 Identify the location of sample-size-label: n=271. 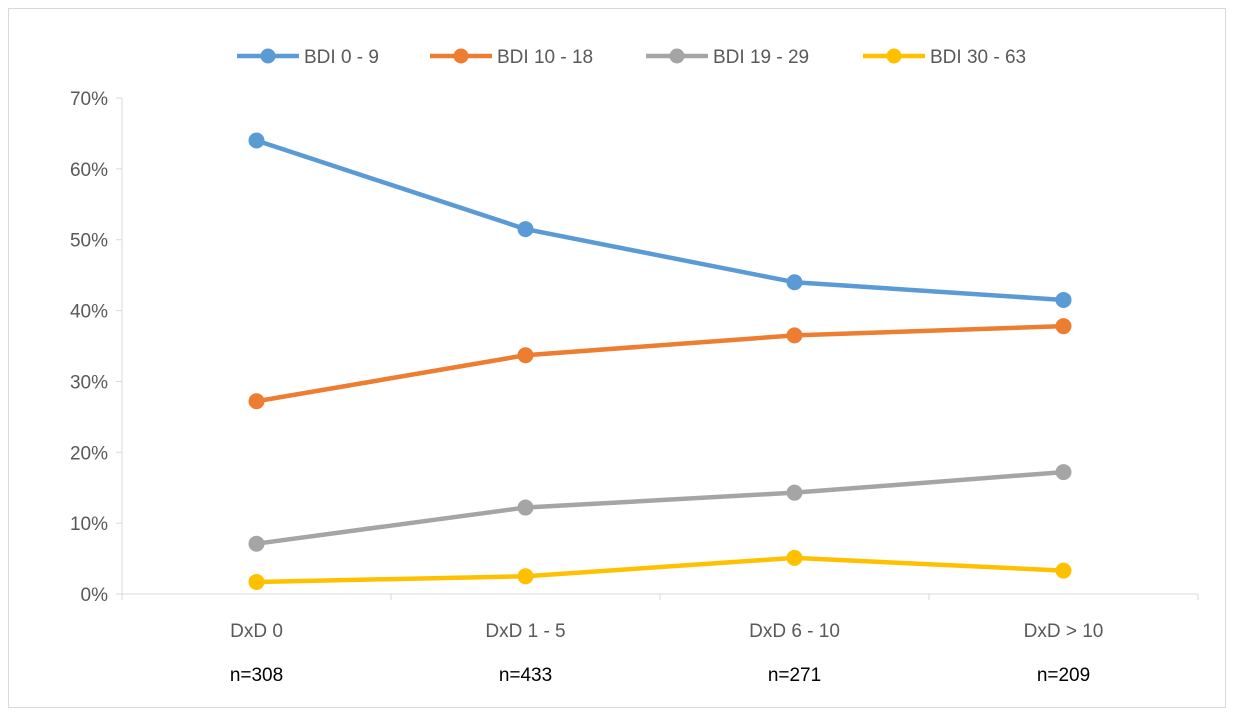
(794, 675).